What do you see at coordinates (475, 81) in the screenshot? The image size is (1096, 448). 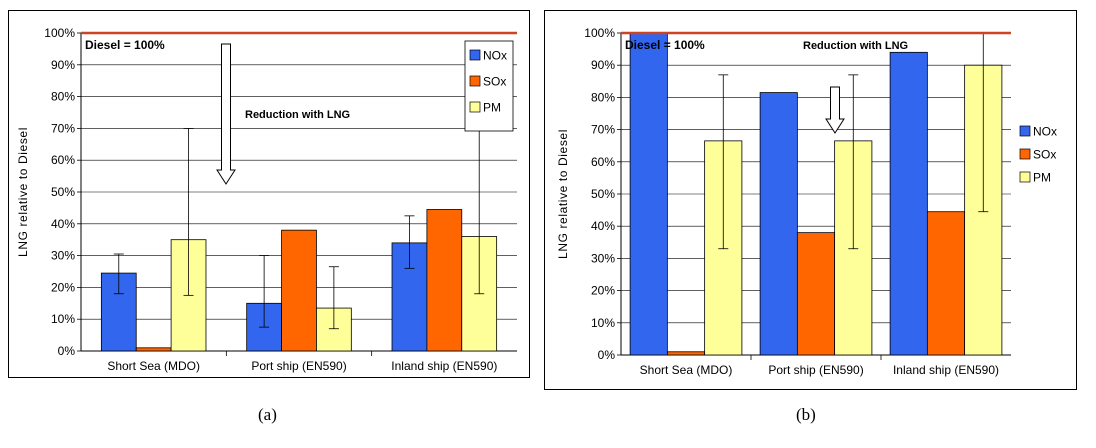 I see `chart-a-legend-swatch-sox` at bounding box center [475, 81].